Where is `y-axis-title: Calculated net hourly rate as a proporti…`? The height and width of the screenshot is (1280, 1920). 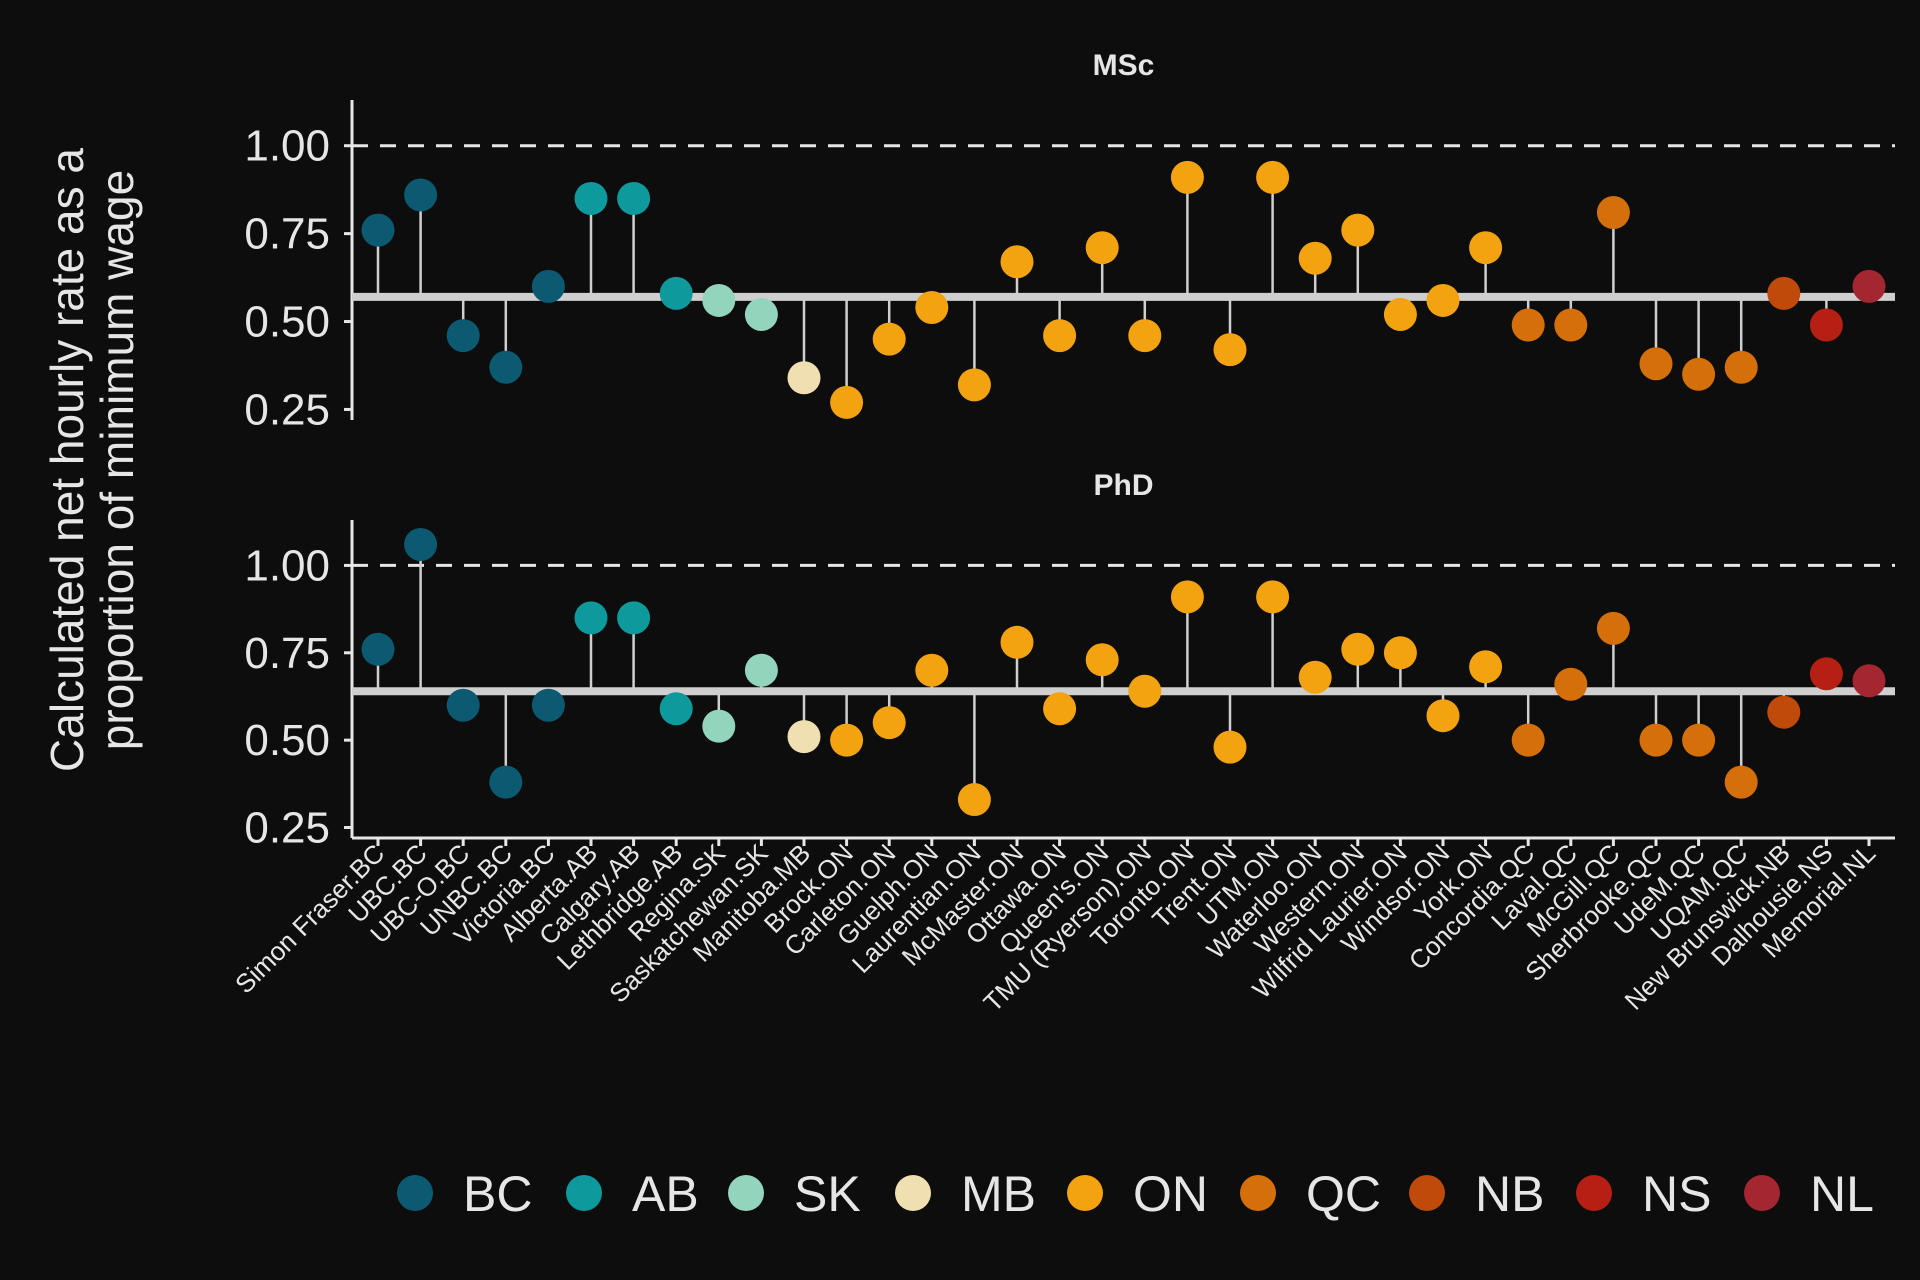 y-axis-title: Calculated net hourly rate as a proporti… is located at coordinates (92, 460).